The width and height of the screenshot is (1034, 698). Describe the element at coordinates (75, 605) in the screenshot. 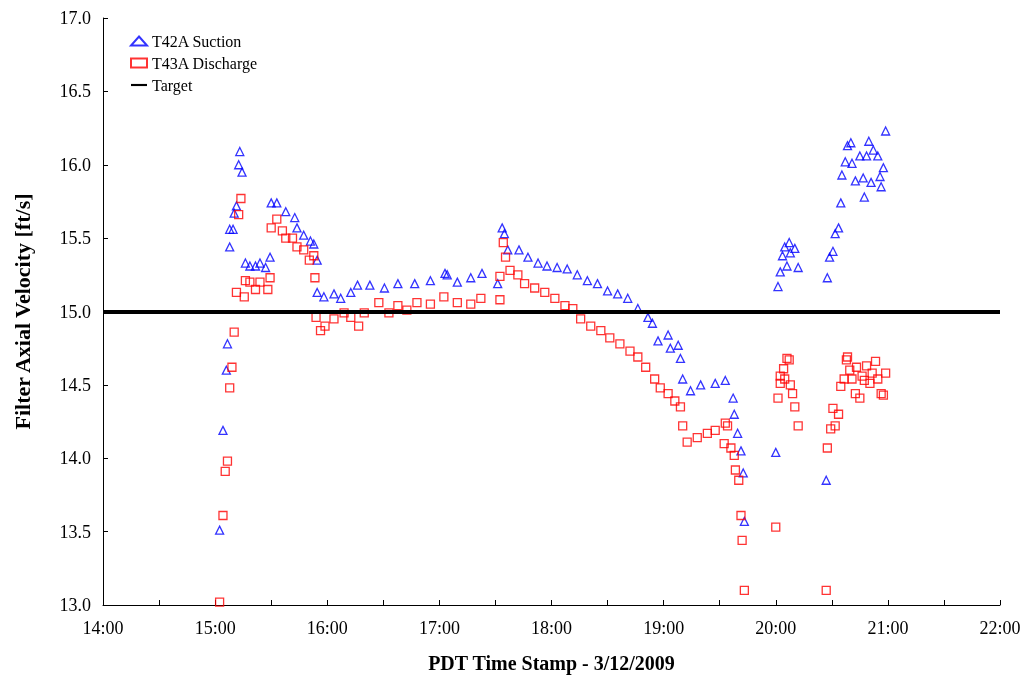

I see `y-tick-label: 13.0` at that location.